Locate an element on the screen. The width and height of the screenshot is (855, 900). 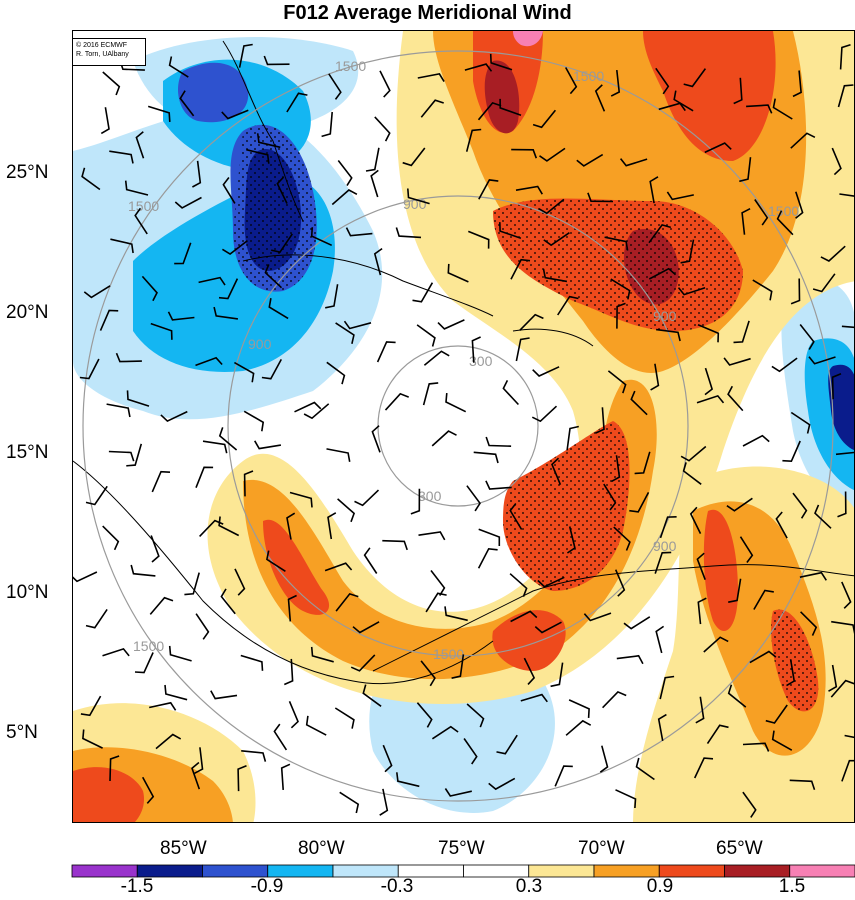
neg-strong-area-north is located at coordinates (213, 92).